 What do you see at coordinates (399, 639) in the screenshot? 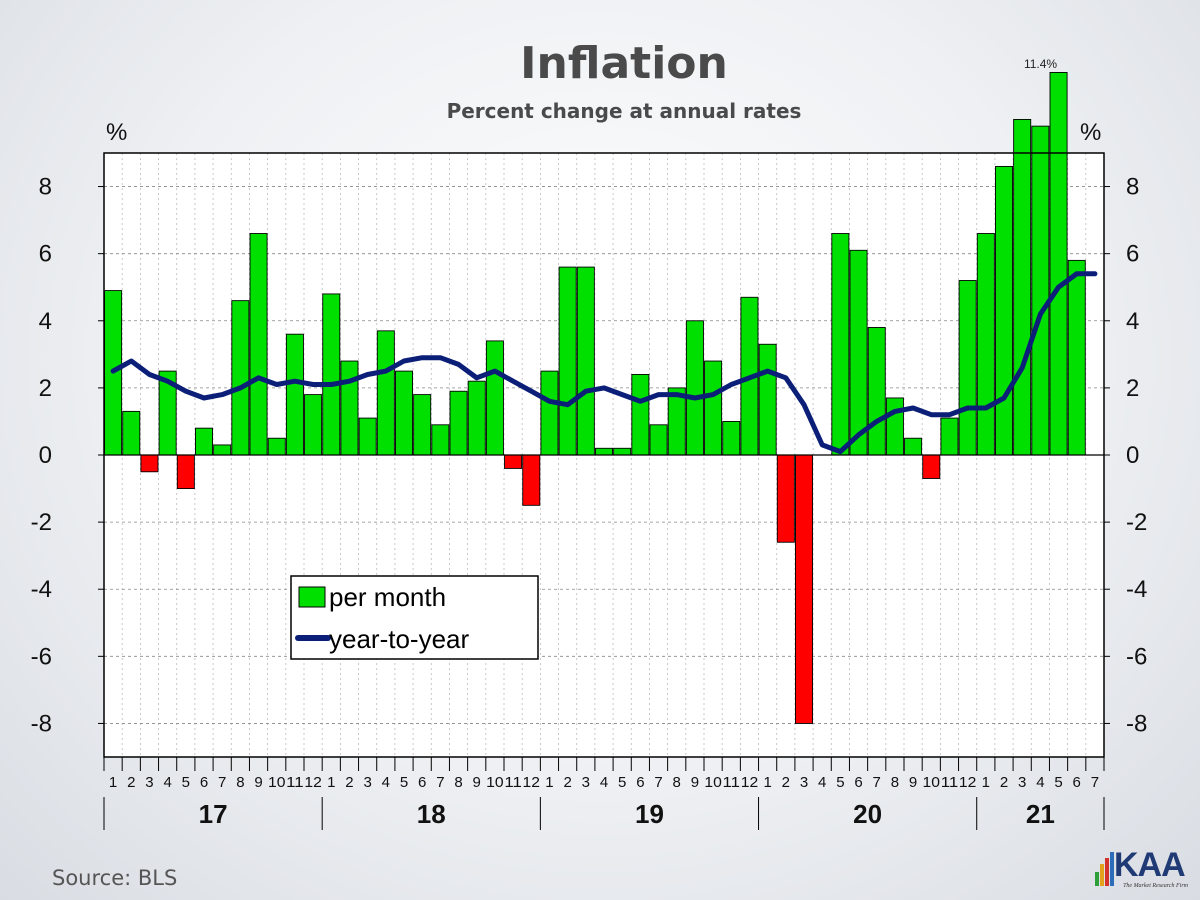
I see `legend-label-year-to-year: year-to-year` at bounding box center [399, 639].